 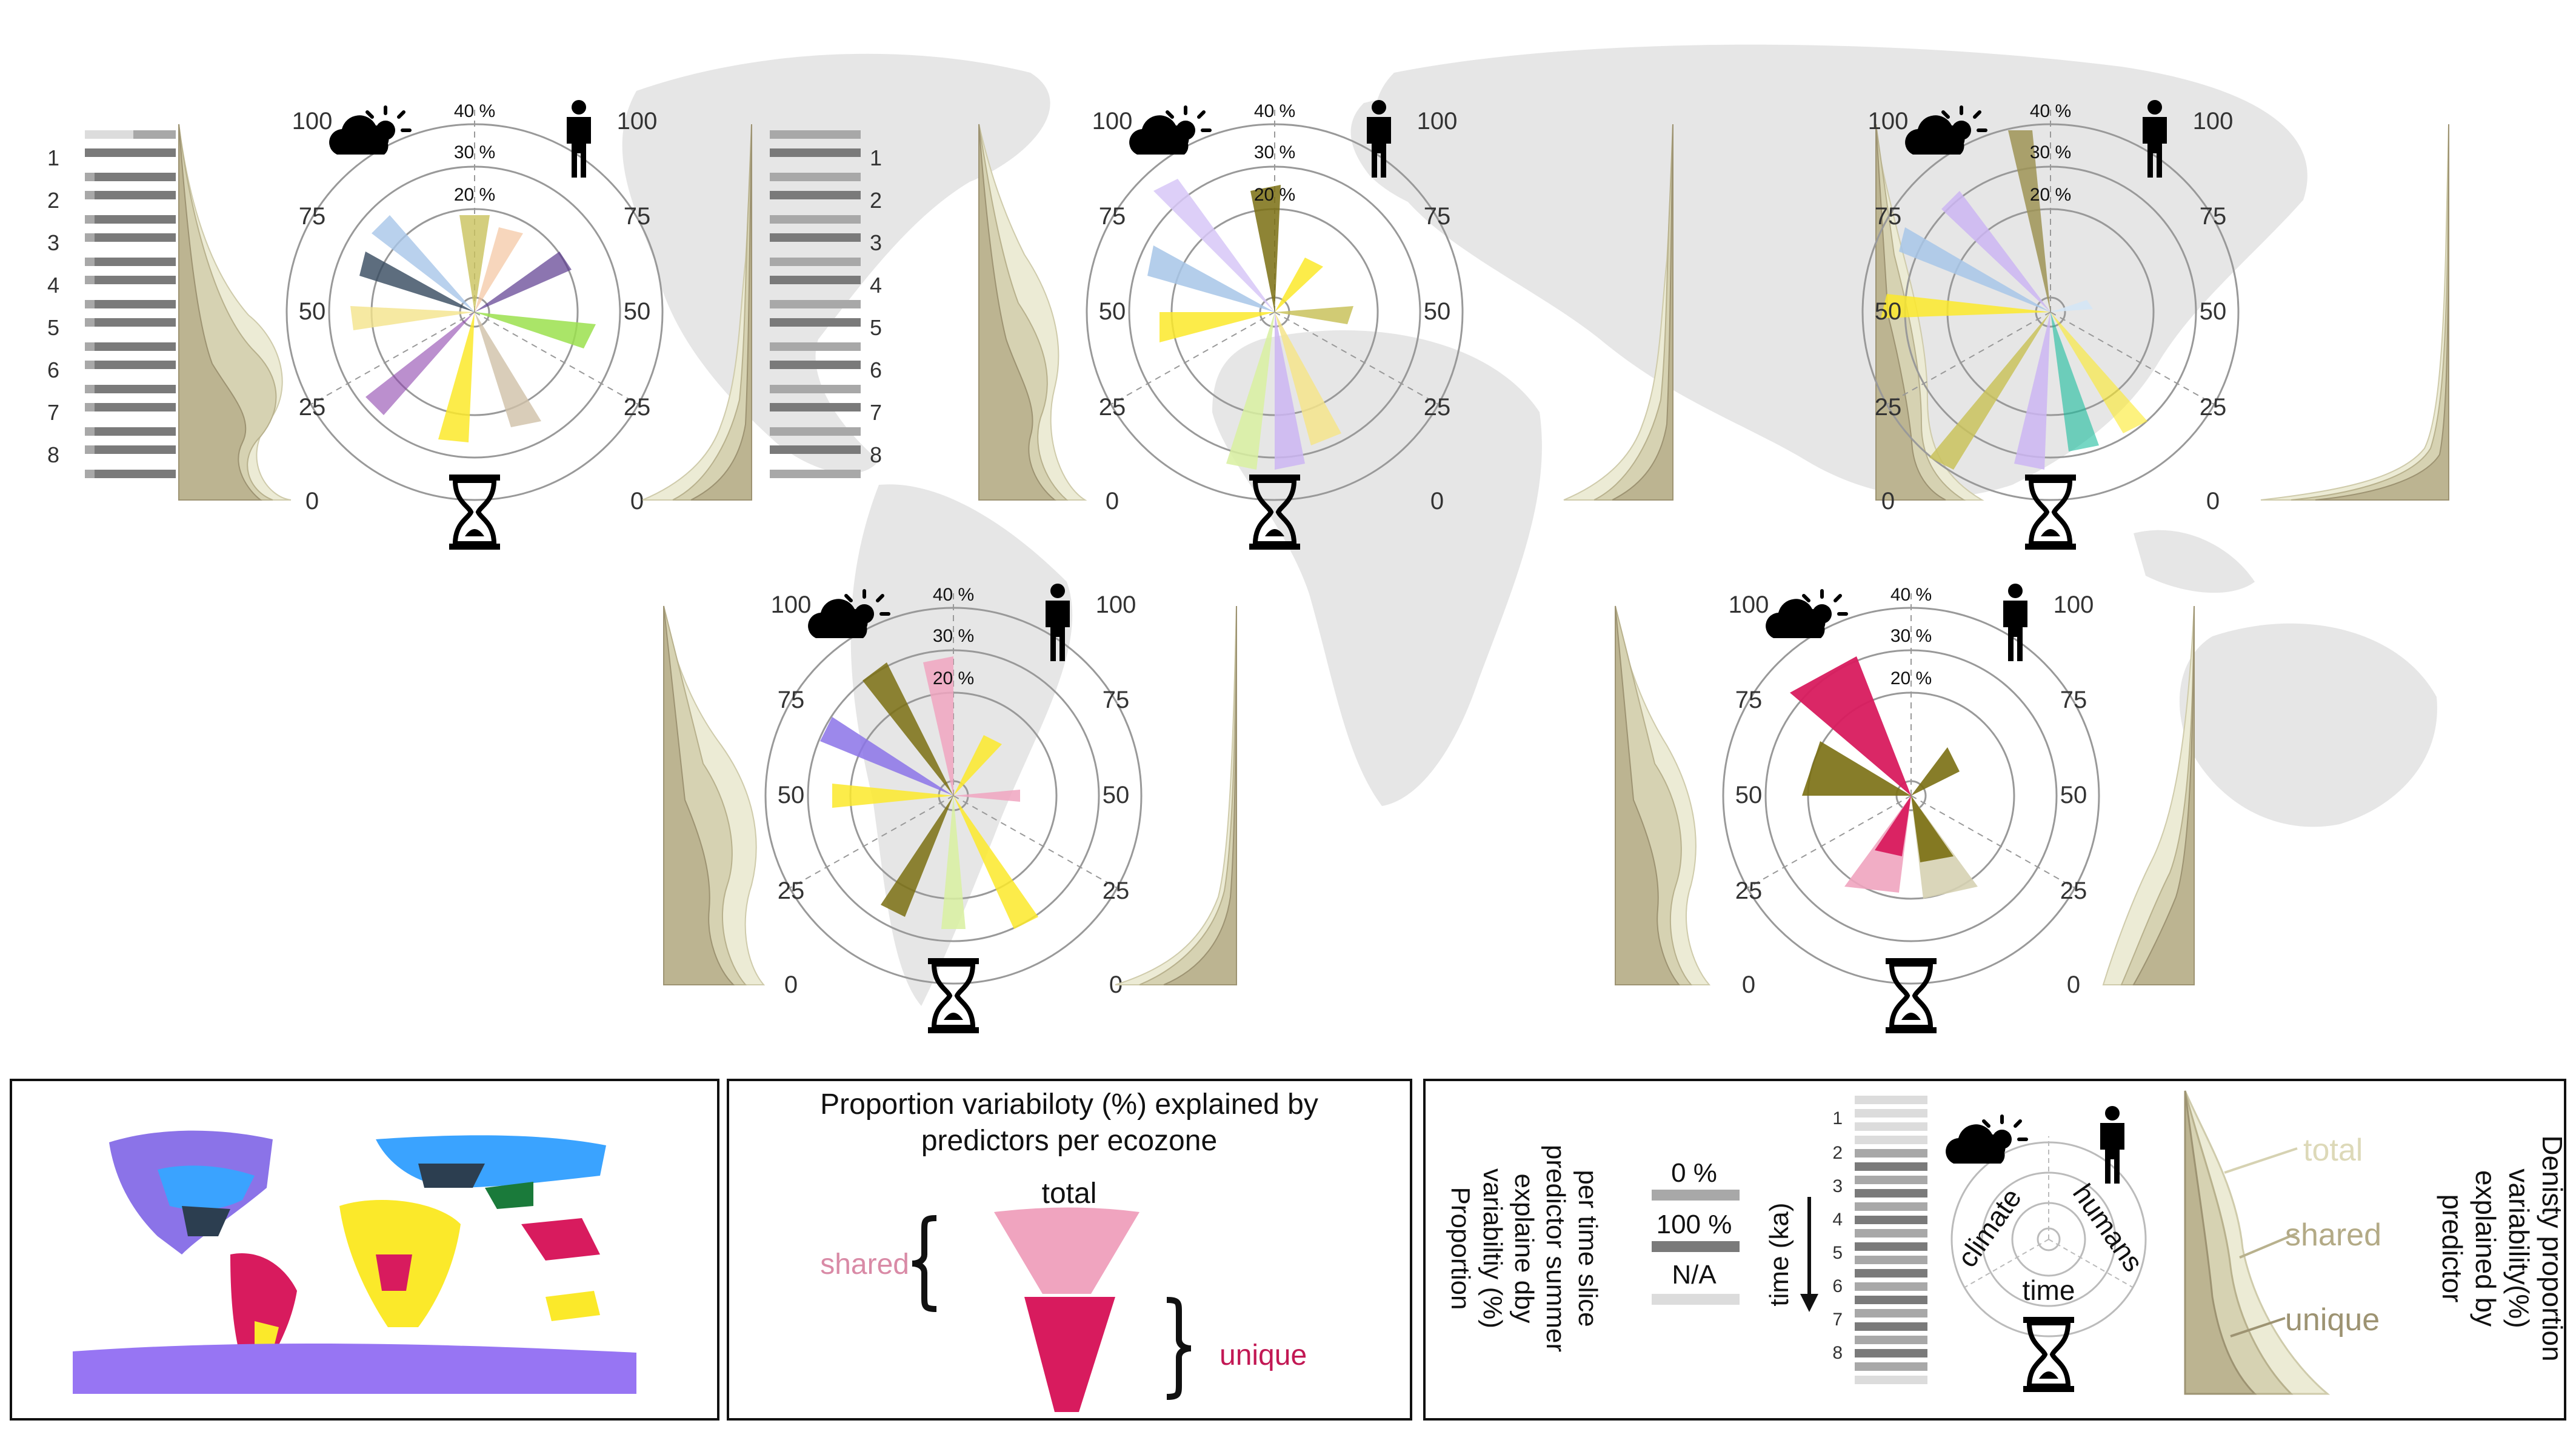 I want to click on legend-time-slices, so click(x=1891, y=1240).